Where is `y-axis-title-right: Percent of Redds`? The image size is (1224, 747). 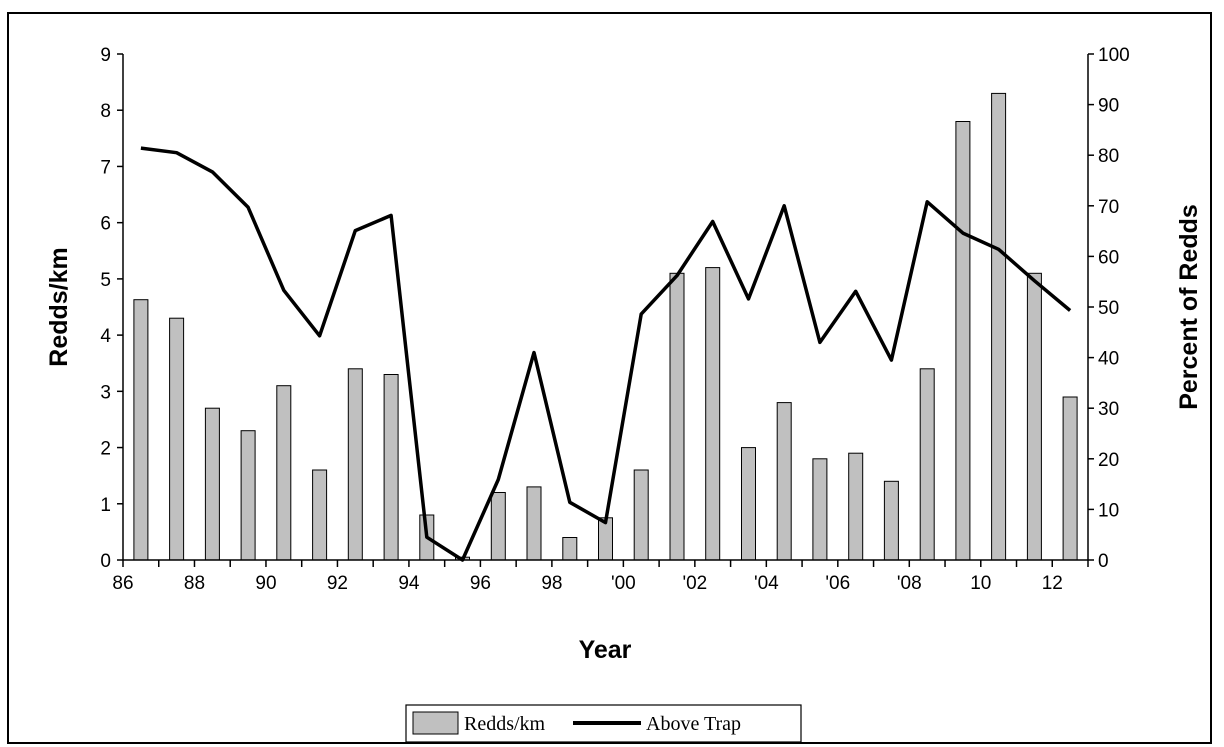
y-axis-title-right: Percent of Redds is located at coordinates (1189, 307).